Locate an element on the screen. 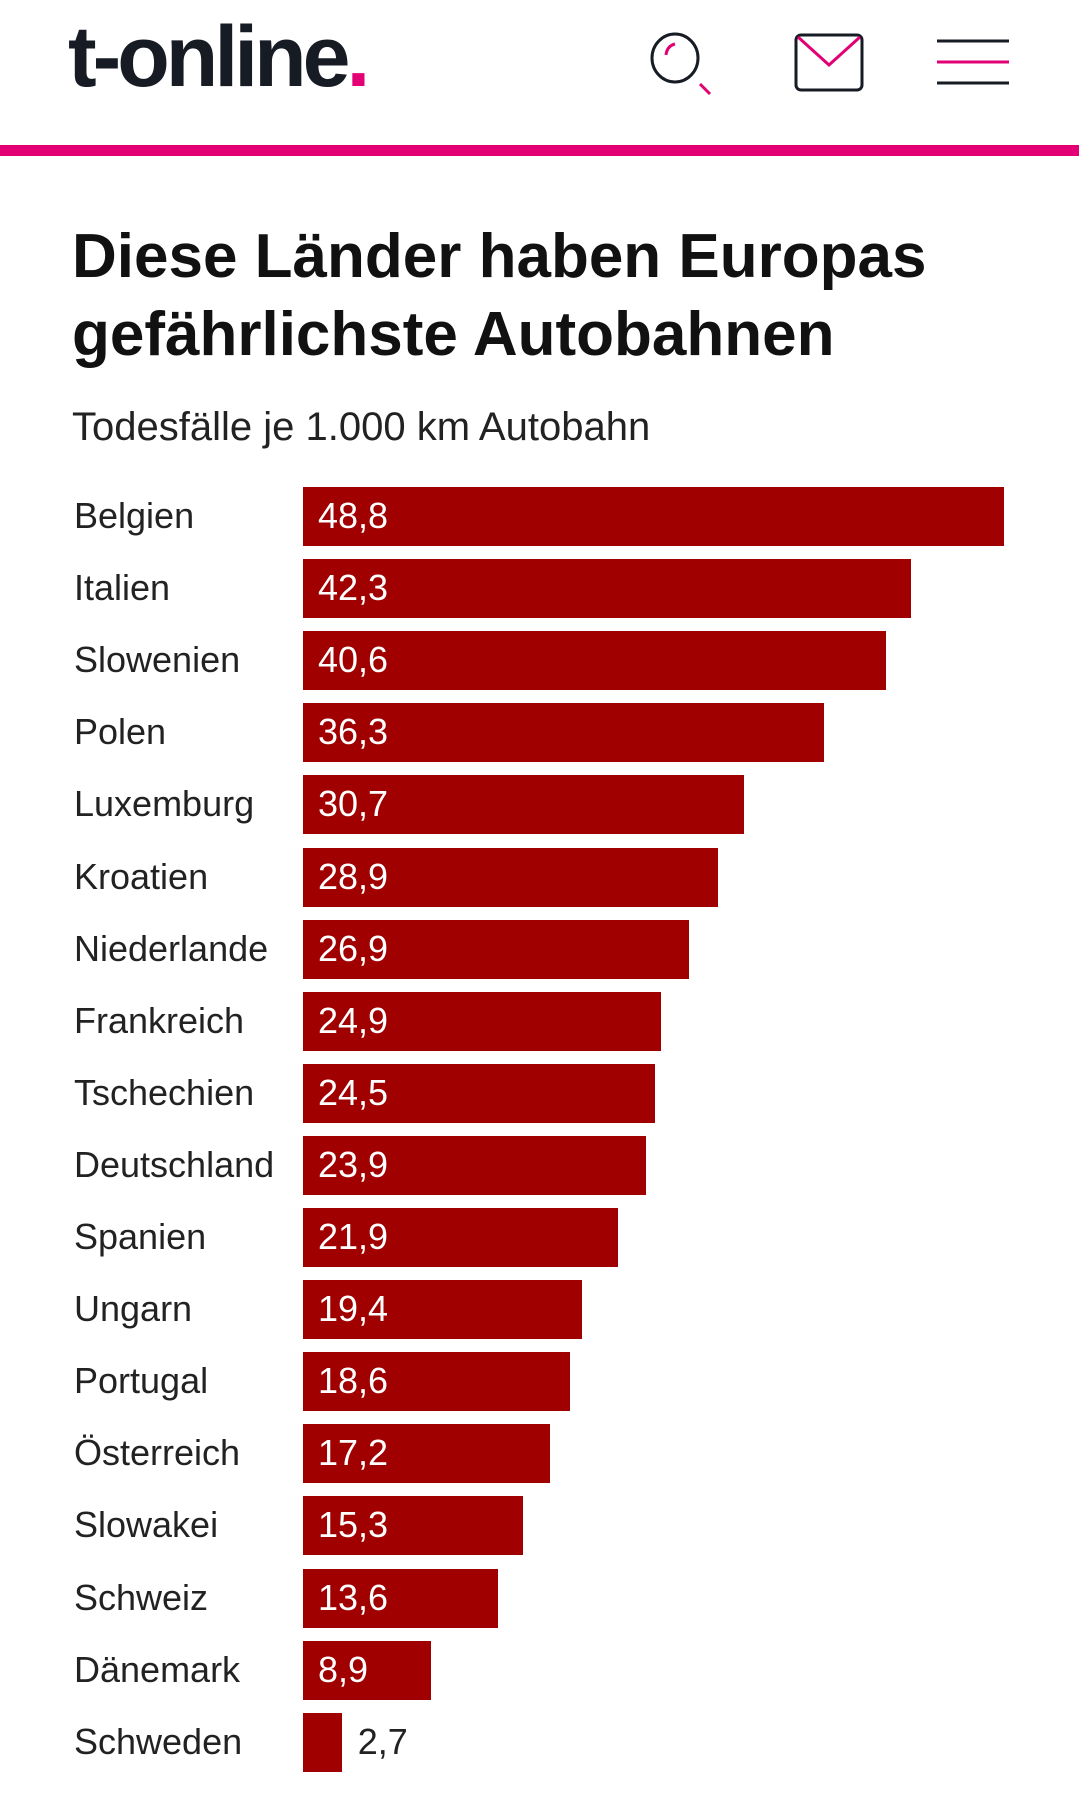 This screenshot has height=1807, width=1079. bar-row: Belgien 48,8 is located at coordinates (539, 516).